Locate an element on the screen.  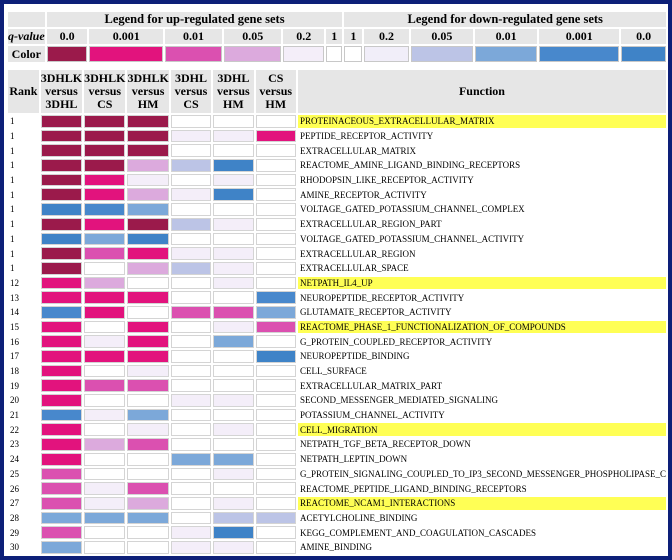
rank-cell: 23 is located at coordinates (14, 444).